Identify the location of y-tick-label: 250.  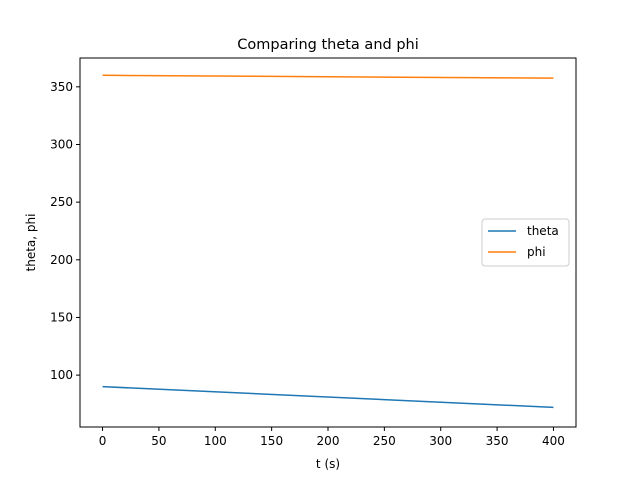
(61, 202).